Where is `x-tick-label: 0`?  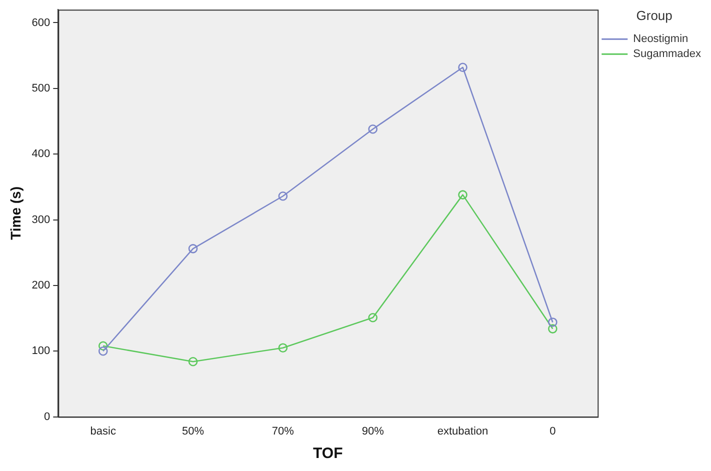
x-tick-label: 0 is located at coordinates (553, 431).